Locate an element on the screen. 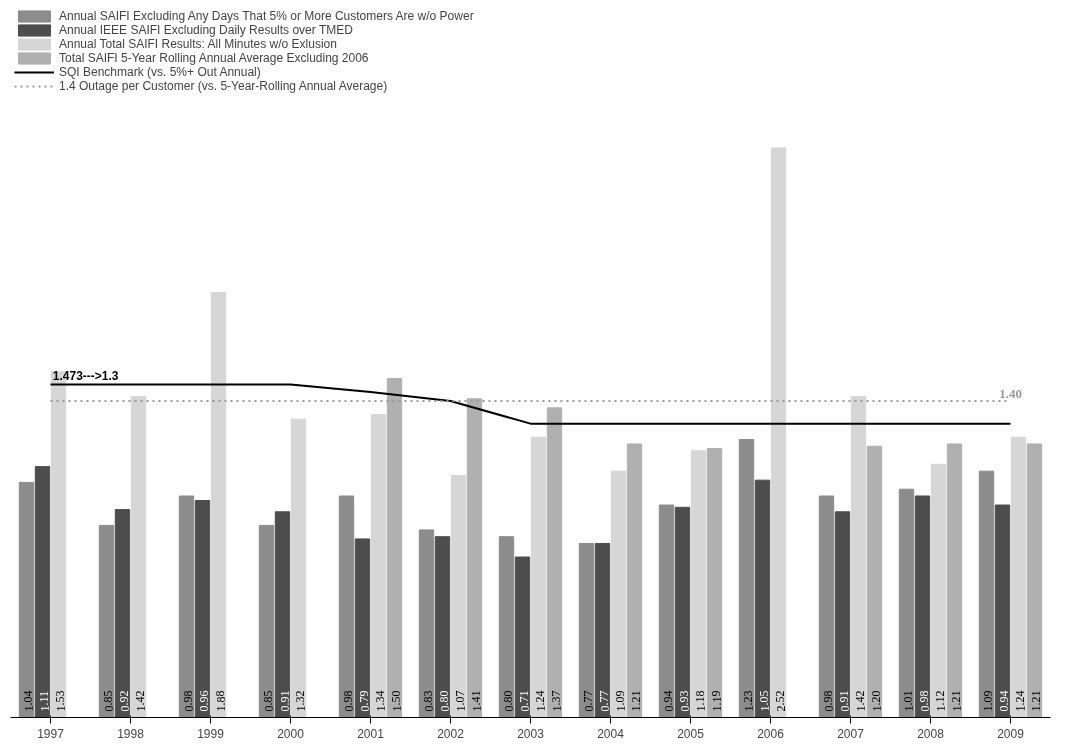 The image size is (1086, 753). x-tick-label: 2009 is located at coordinates (1011, 733).